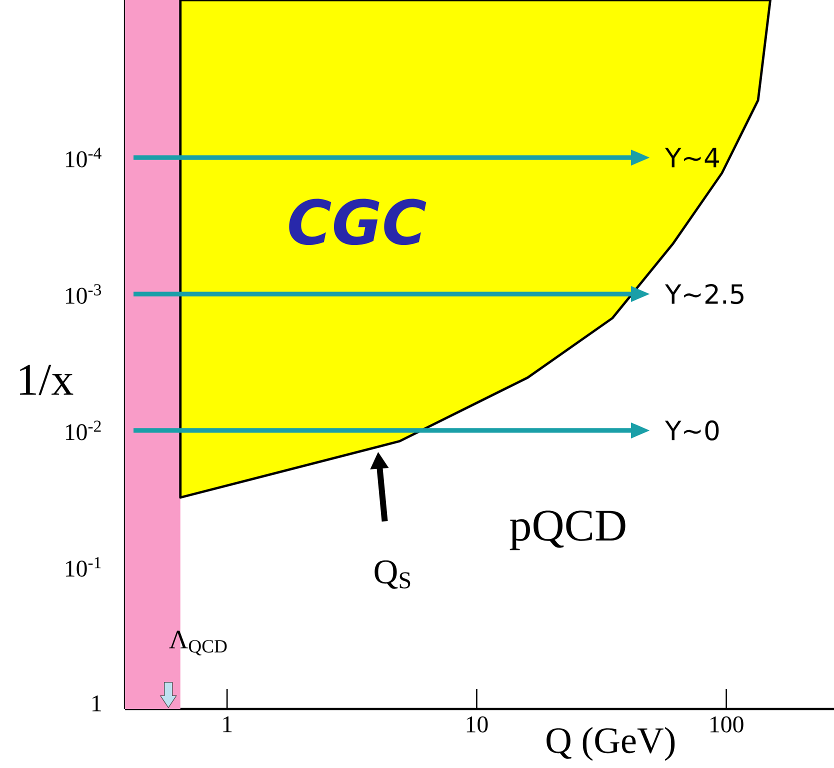 This screenshot has width=834, height=768. I want to click on y-axis-title: 1/x, so click(47, 380).